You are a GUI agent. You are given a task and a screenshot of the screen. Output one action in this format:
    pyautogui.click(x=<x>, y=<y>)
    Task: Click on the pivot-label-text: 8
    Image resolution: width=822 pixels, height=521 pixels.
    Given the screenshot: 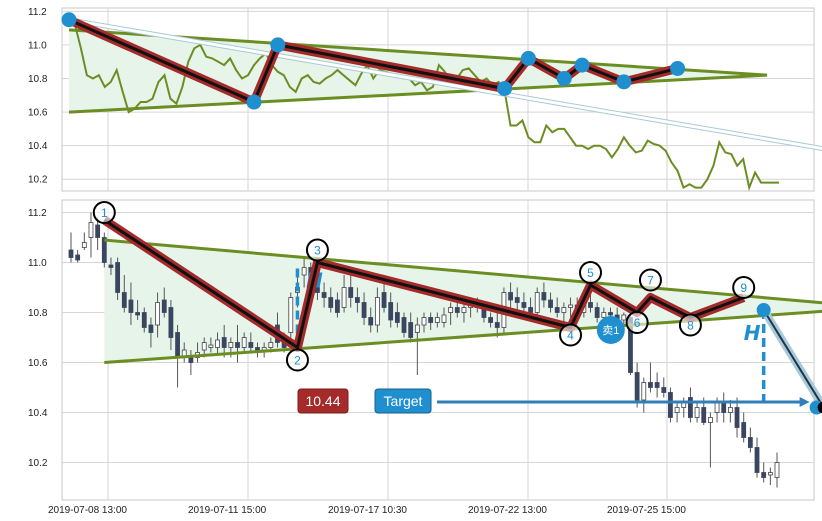 What is the action you would take?
    pyautogui.click(x=690, y=326)
    